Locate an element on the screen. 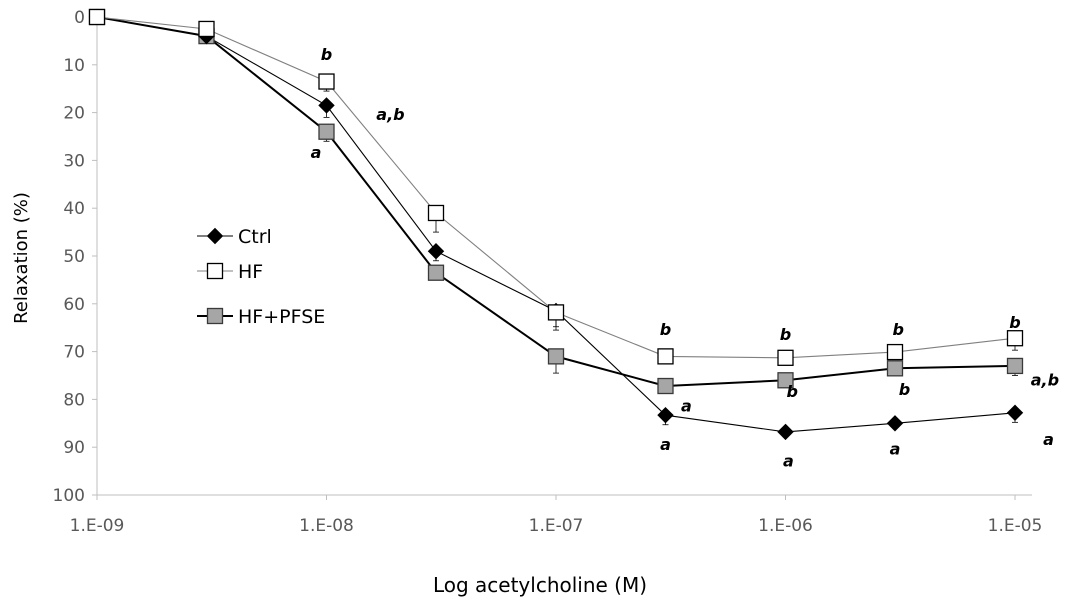 This screenshot has height=603, width=1065. x-tick-label: 1.E-08 is located at coordinates (326, 526).